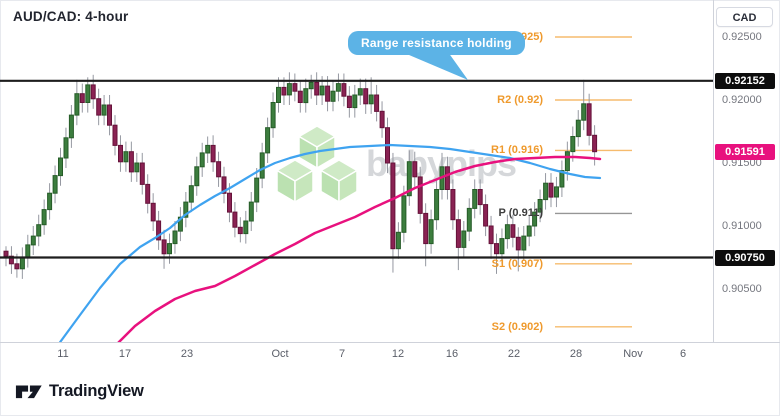 The width and height of the screenshot is (780, 416). Describe the element at coordinates (683, 354) in the screenshot. I see `date-tick: 6` at that location.